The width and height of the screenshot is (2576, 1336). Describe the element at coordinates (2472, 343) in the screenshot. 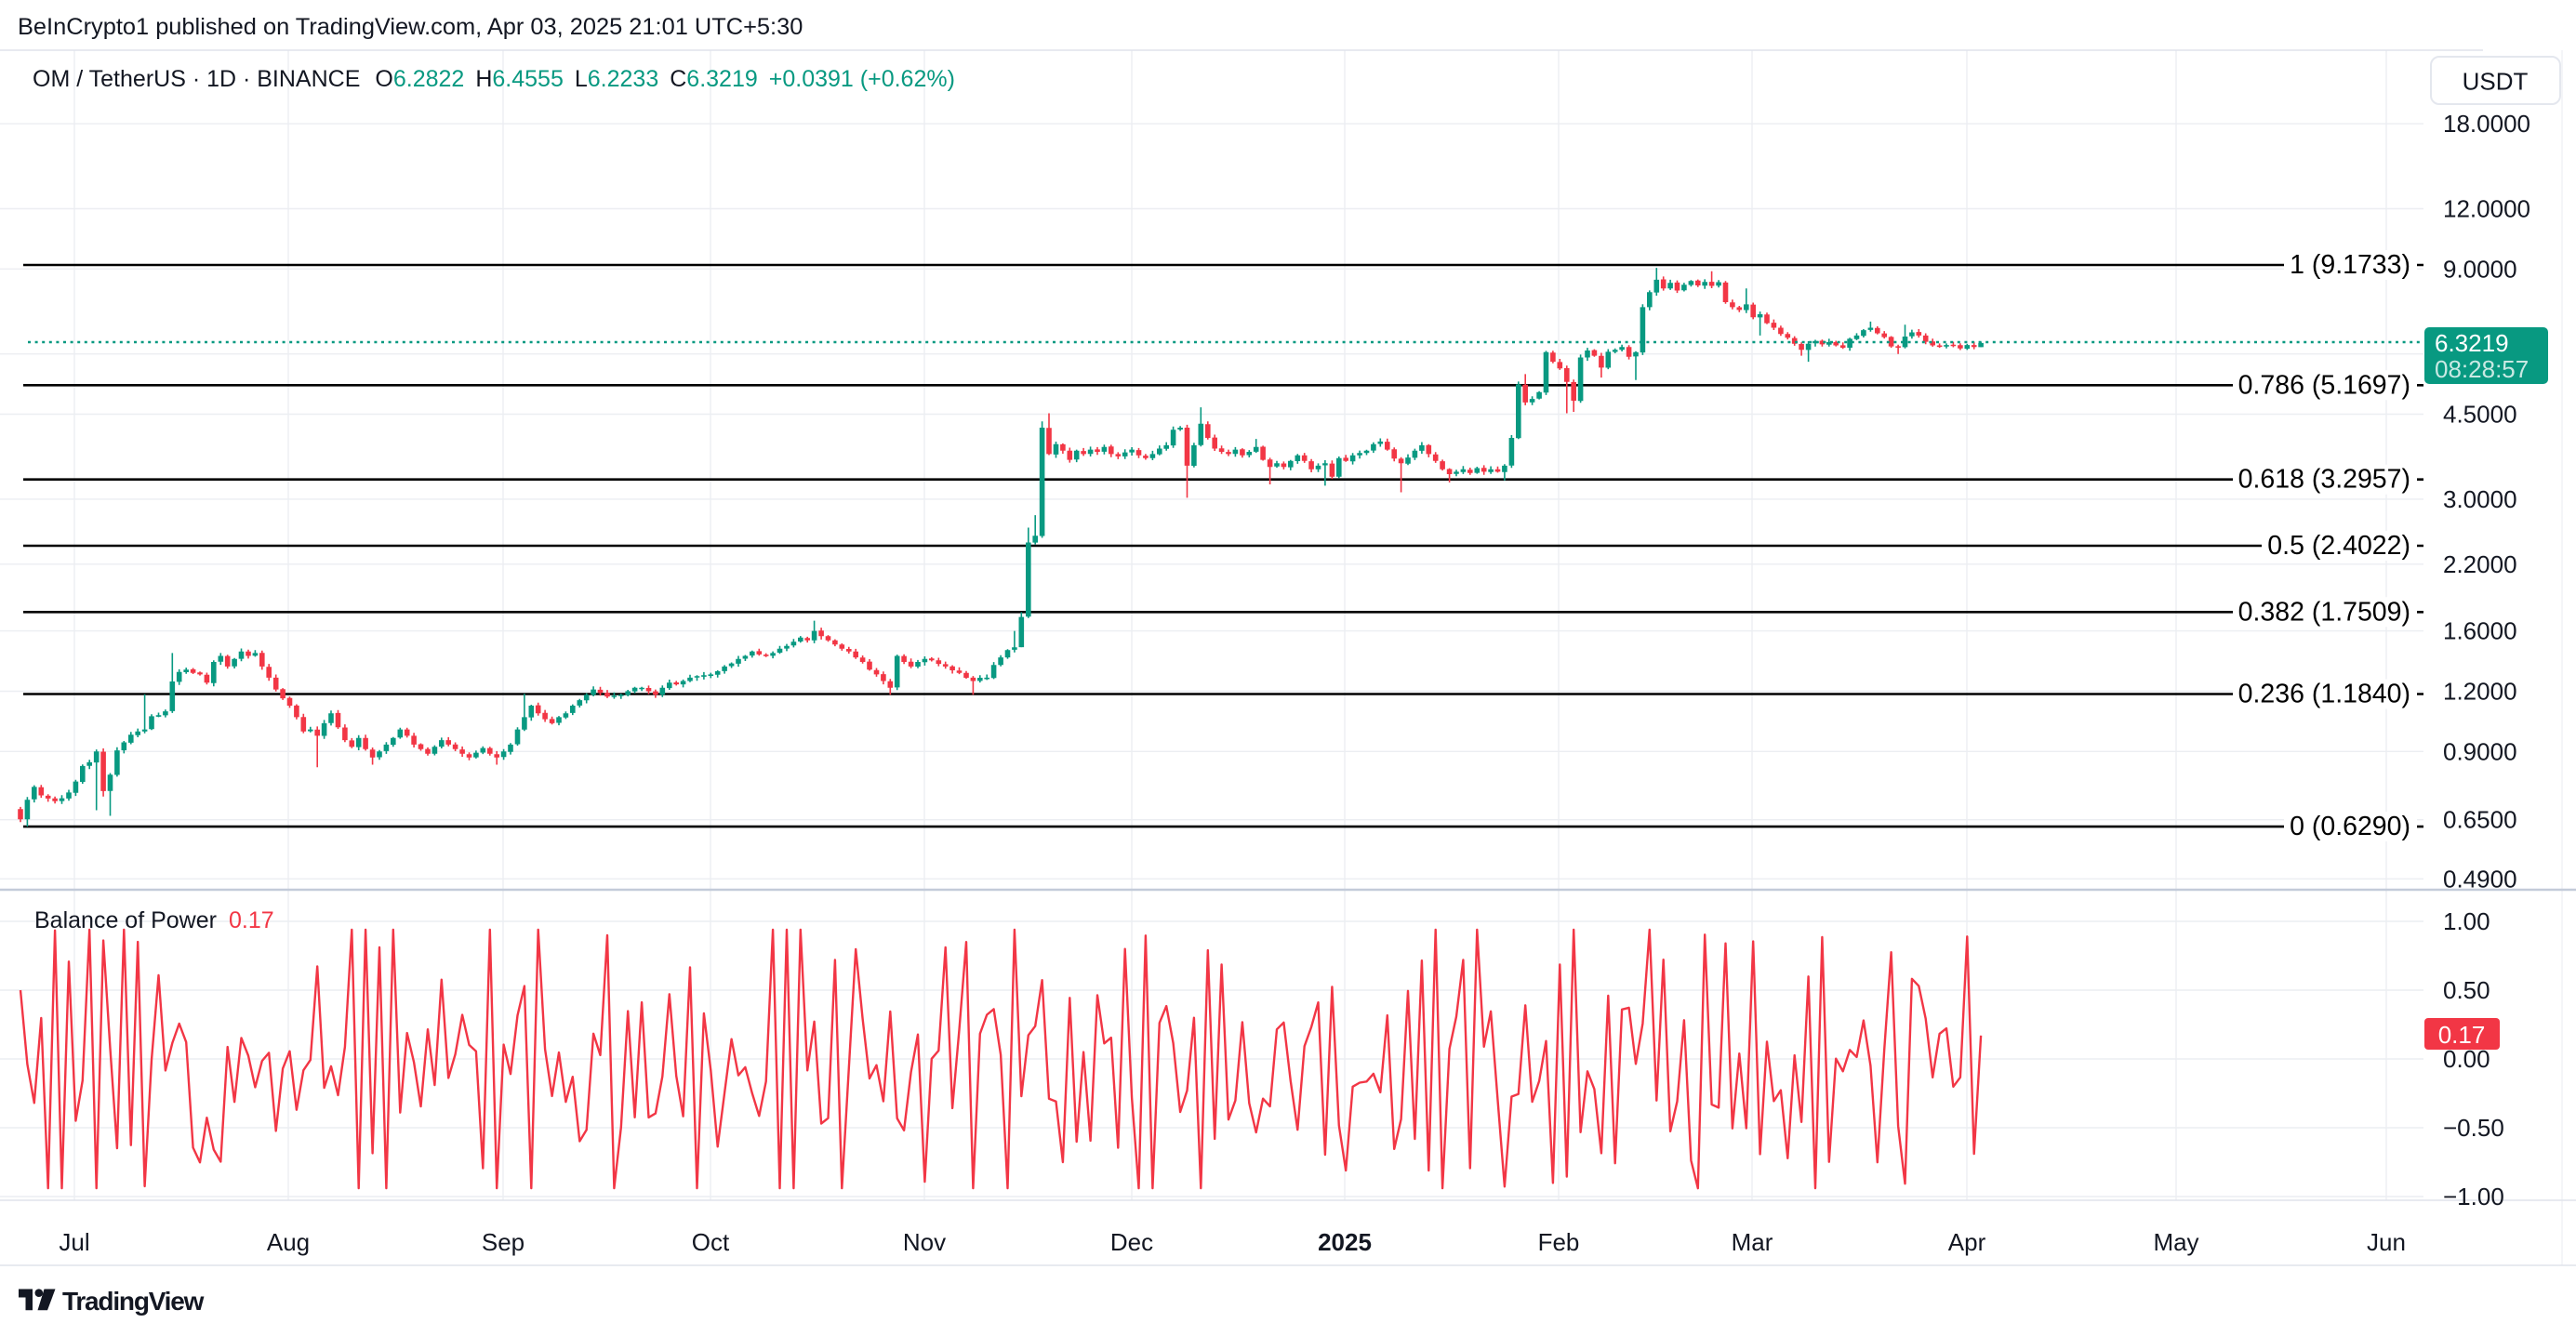

I see `svg-text: 6.3219` at that location.